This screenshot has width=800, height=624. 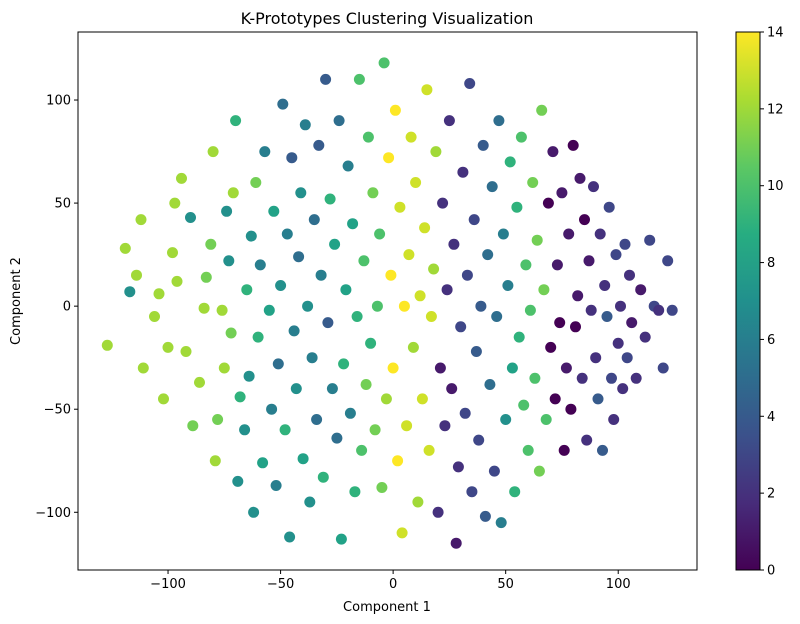 What do you see at coordinates (57, 410) in the screenshot?
I see `y-tick-label: −50` at bounding box center [57, 410].